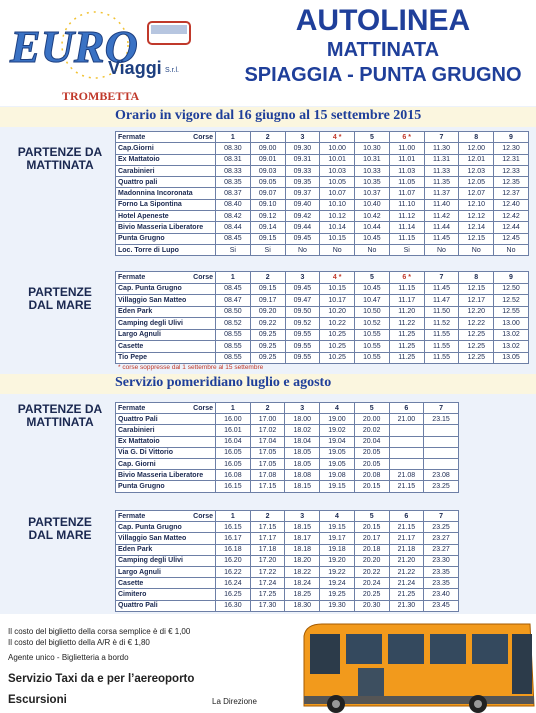 This screenshot has height=713, width=536. Describe the element at coordinates (267, 560) in the screenshot. I see `departure: 17.20` at that location.